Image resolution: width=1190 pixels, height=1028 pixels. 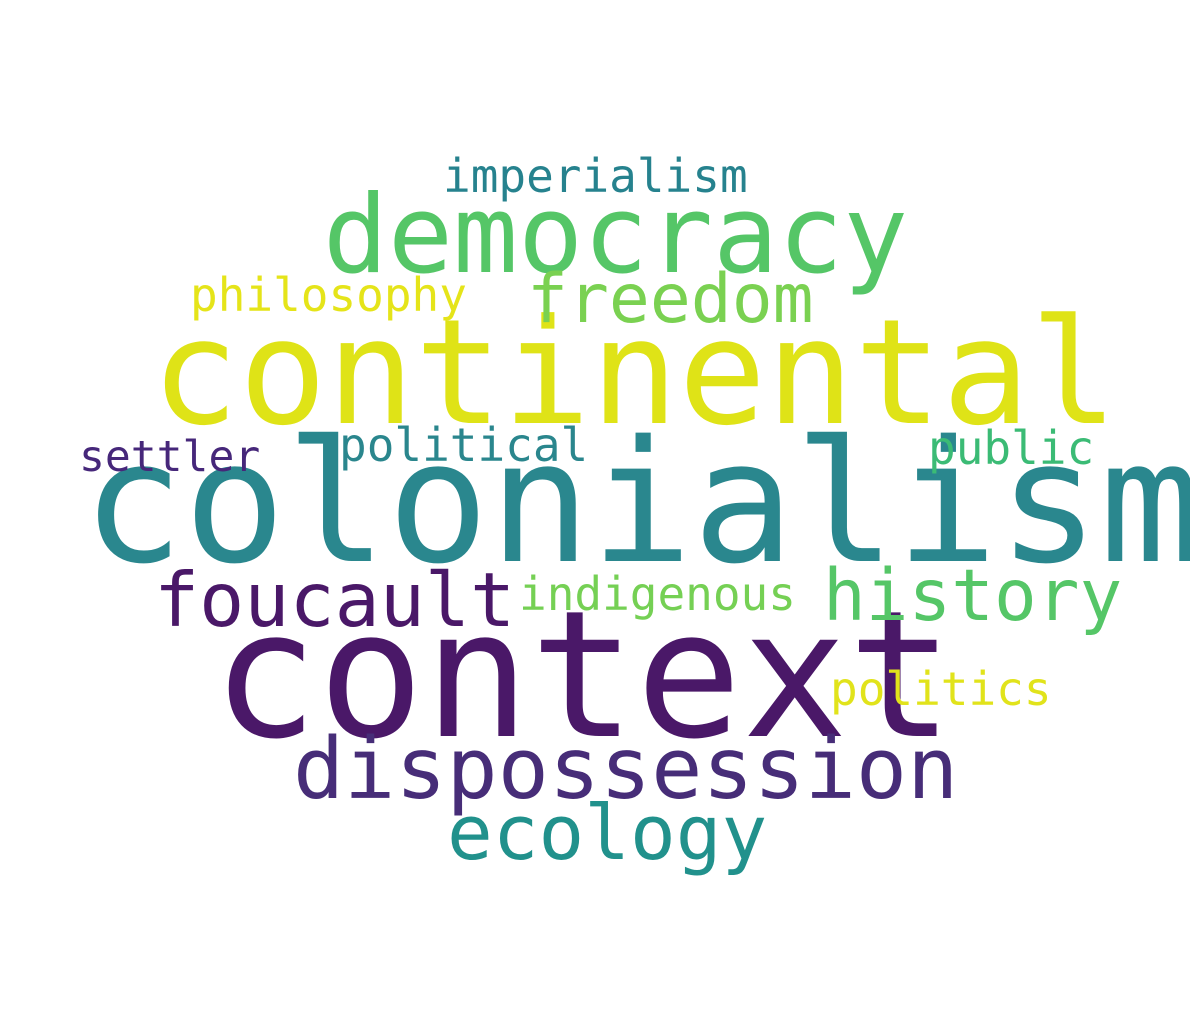 I want to click on word-dispossession: dispossession, so click(x=626, y=769).